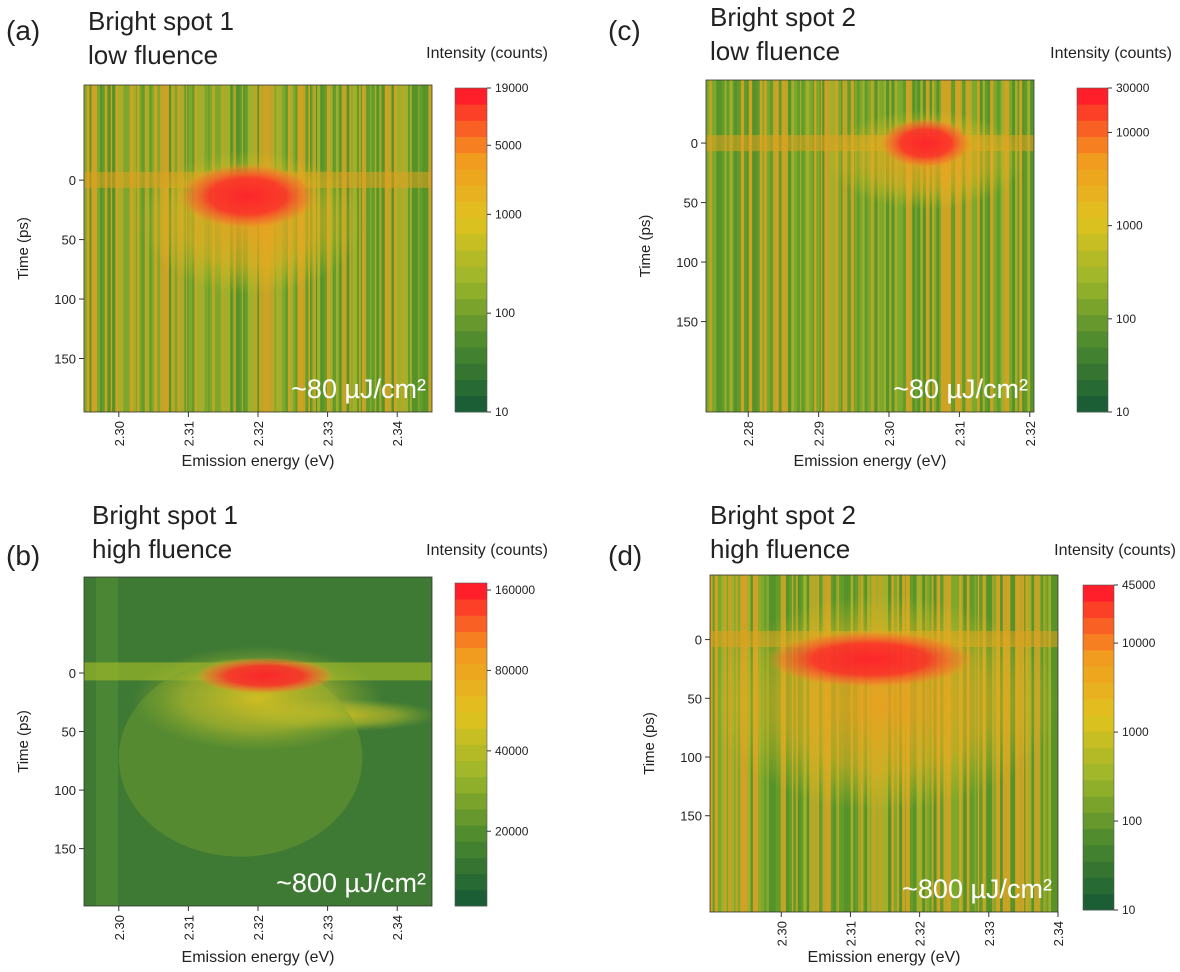 This screenshot has width=1180, height=972. Describe the element at coordinates (23, 741) in the screenshot. I see `y-axis-label: Time (ps)` at that location.